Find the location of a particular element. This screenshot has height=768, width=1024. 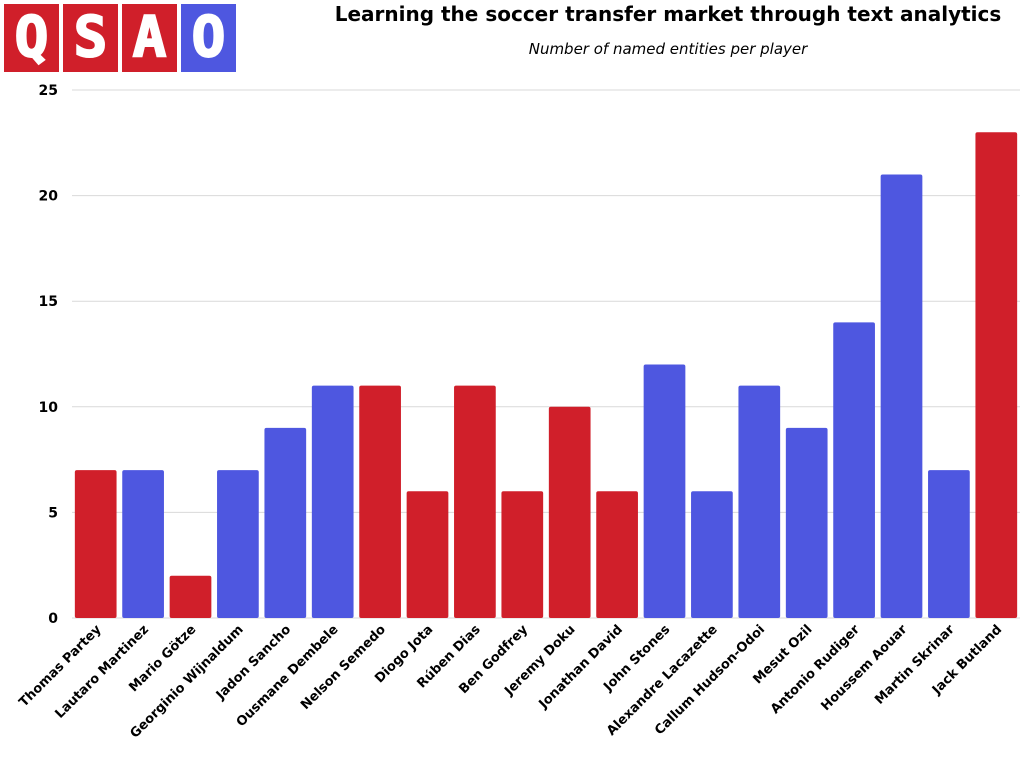

x-tick-label: Lautaro Martinez is located at coordinates (102, 671).